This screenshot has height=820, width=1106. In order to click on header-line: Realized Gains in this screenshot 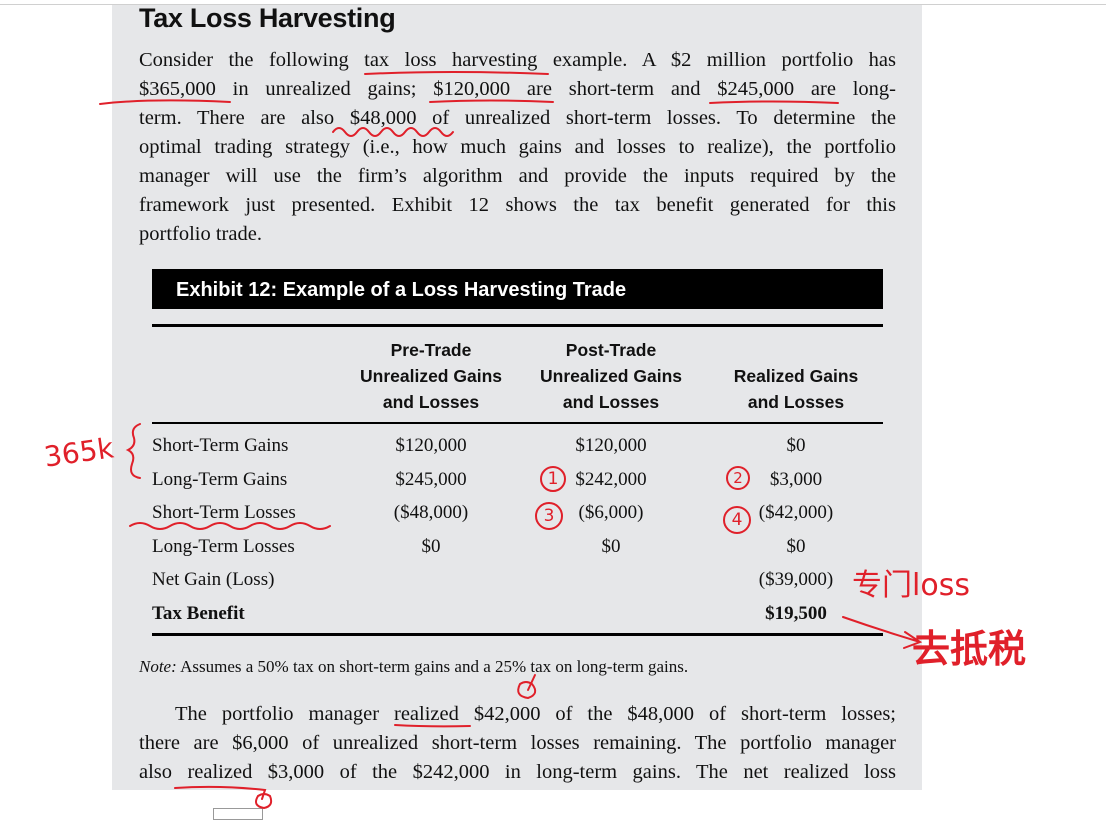, I will do `click(796, 376)`.